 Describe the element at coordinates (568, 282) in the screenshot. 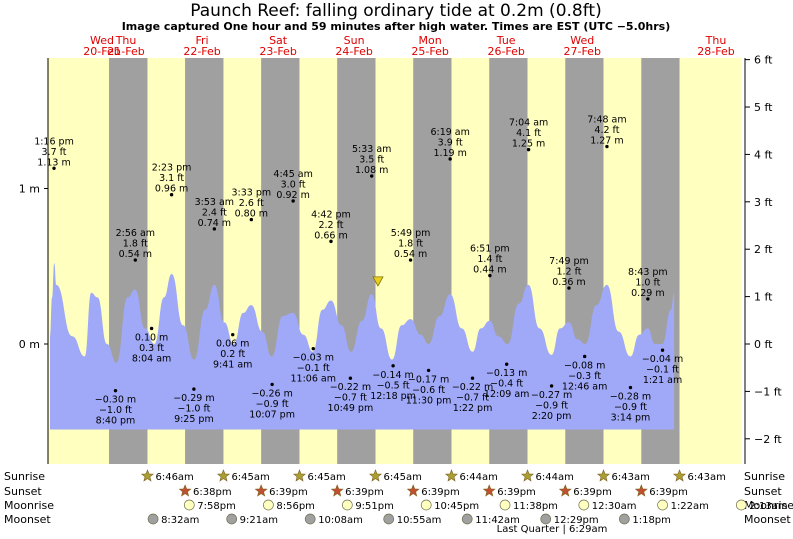

I see `tide-label: 0.36 m` at that location.